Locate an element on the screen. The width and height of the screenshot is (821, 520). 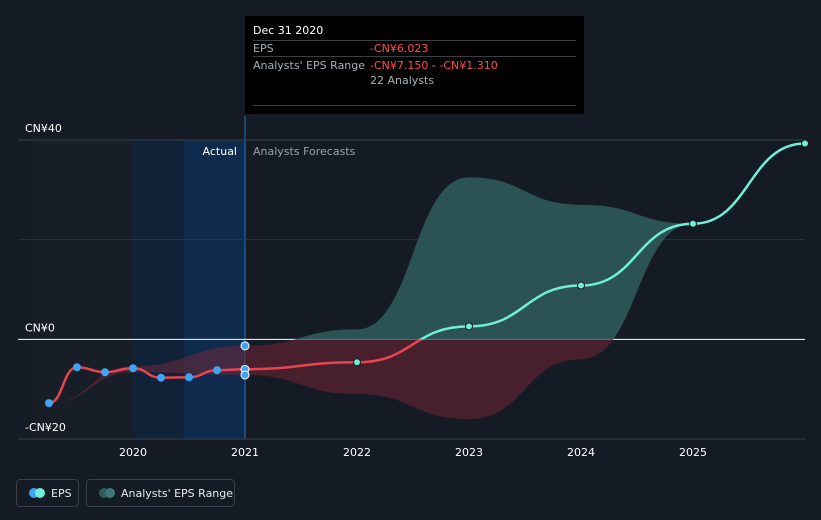
x-tick-label: 2024 is located at coordinates (581, 452).